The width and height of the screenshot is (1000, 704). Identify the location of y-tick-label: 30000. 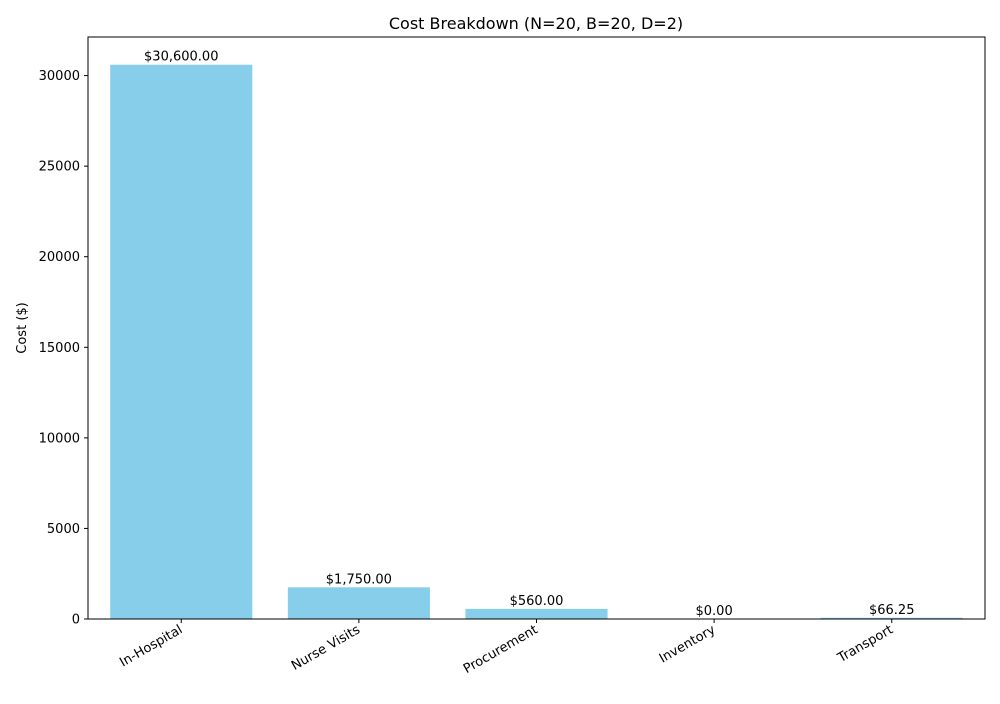
(59, 76).